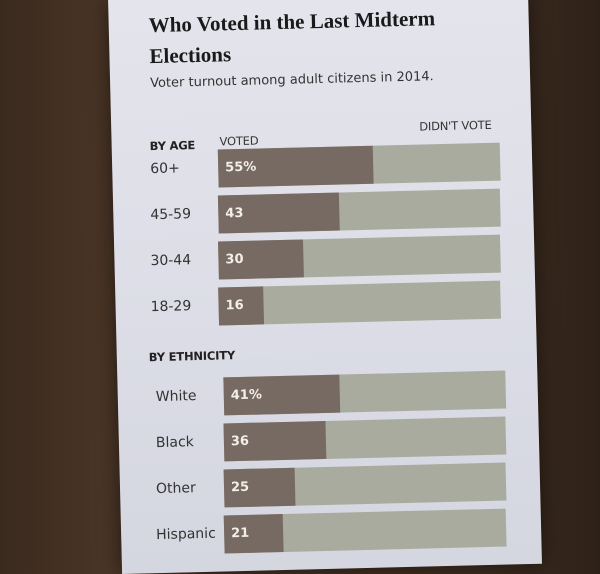 This screenshot has width=600, height=574. Describe the element at coordinates (174, 443) in the screenshot. I see `category-label: Black` at that location.